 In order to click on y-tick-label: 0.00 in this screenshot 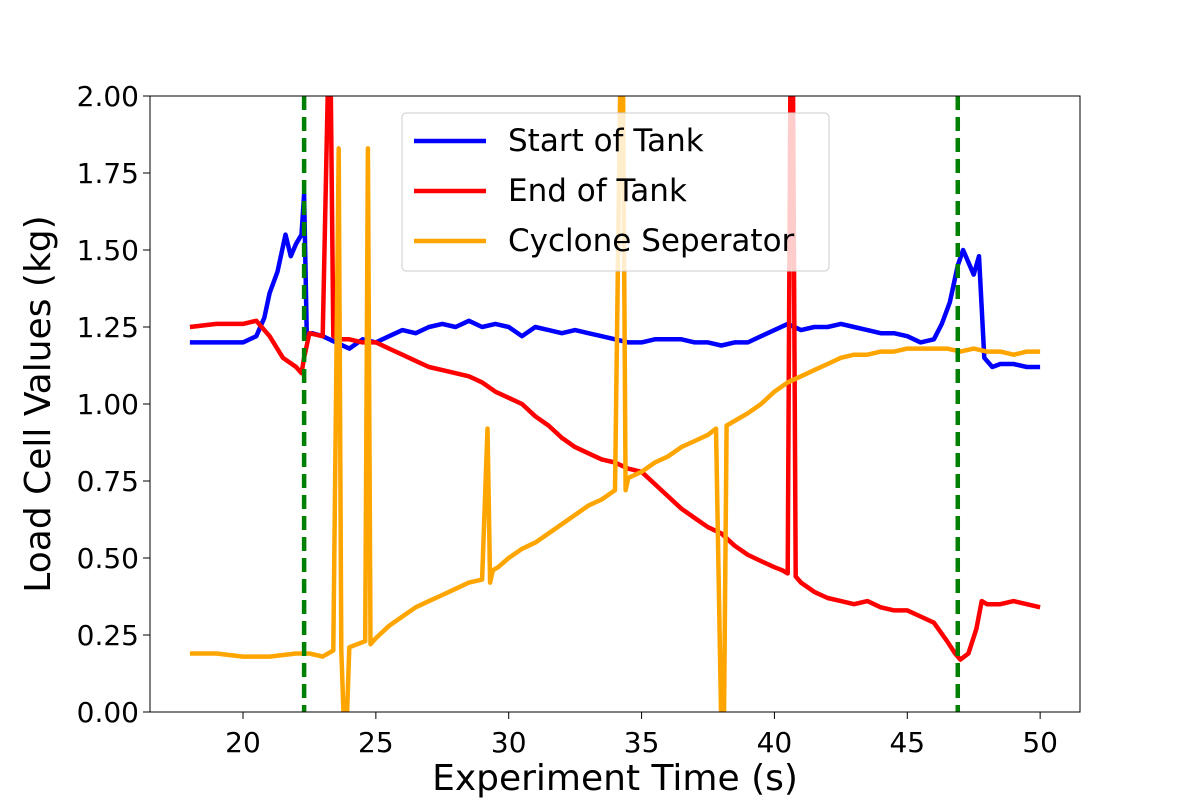, I will do `click(108, 712)`.